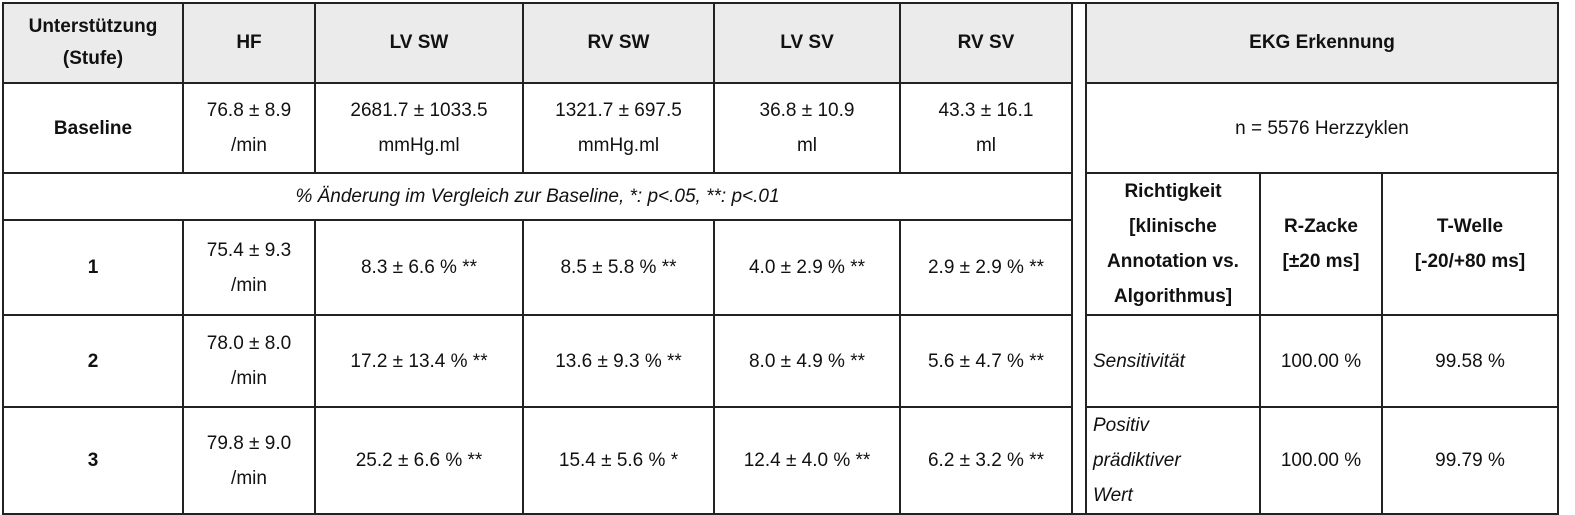  I want to click on t-welle-line-2: [-20/+80 ms], so click(1470, 261).